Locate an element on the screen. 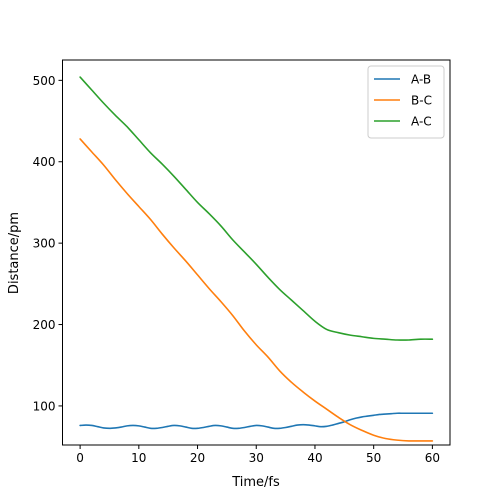 This screenshot has width=500, height=504. legend-label: A-C is located at coordinates (421, 122).